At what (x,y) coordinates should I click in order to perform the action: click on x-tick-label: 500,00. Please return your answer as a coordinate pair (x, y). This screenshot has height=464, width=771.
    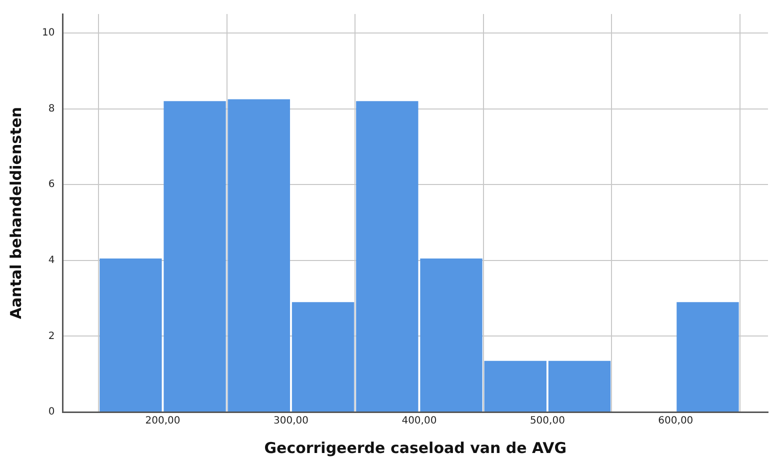
    Looking at the image, I should click on (547, 421).